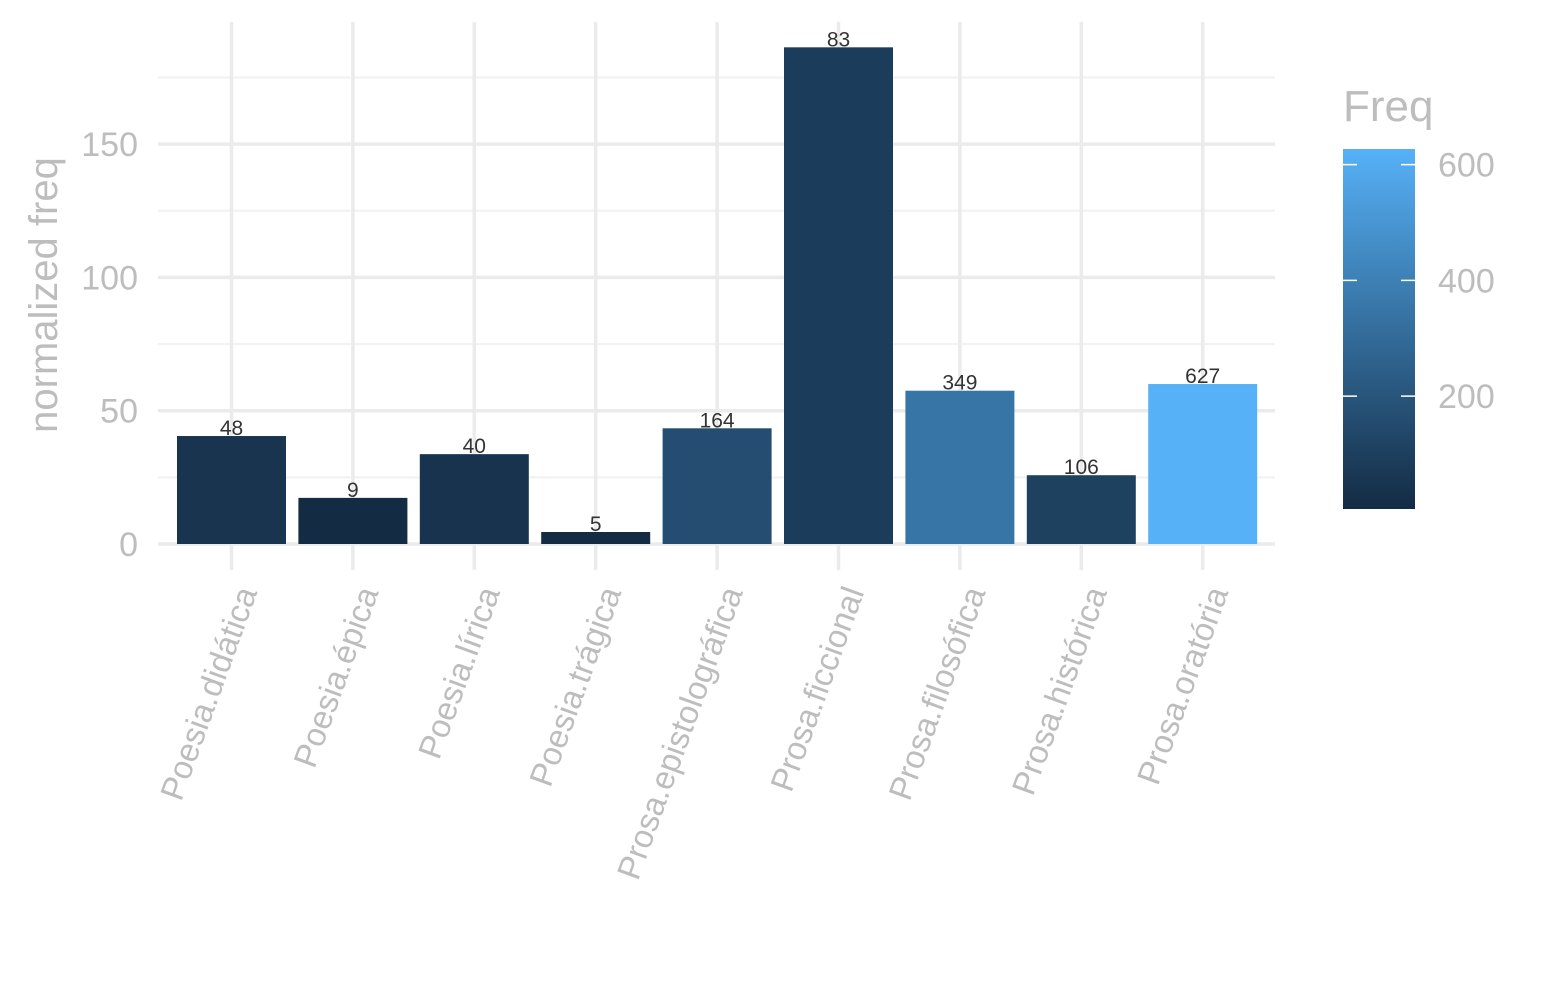  What do you see at coordinates (817, 689) in the screenshot?
I see `x-tick-label: Prosa.ficcional` at bounding box center [817, 689].